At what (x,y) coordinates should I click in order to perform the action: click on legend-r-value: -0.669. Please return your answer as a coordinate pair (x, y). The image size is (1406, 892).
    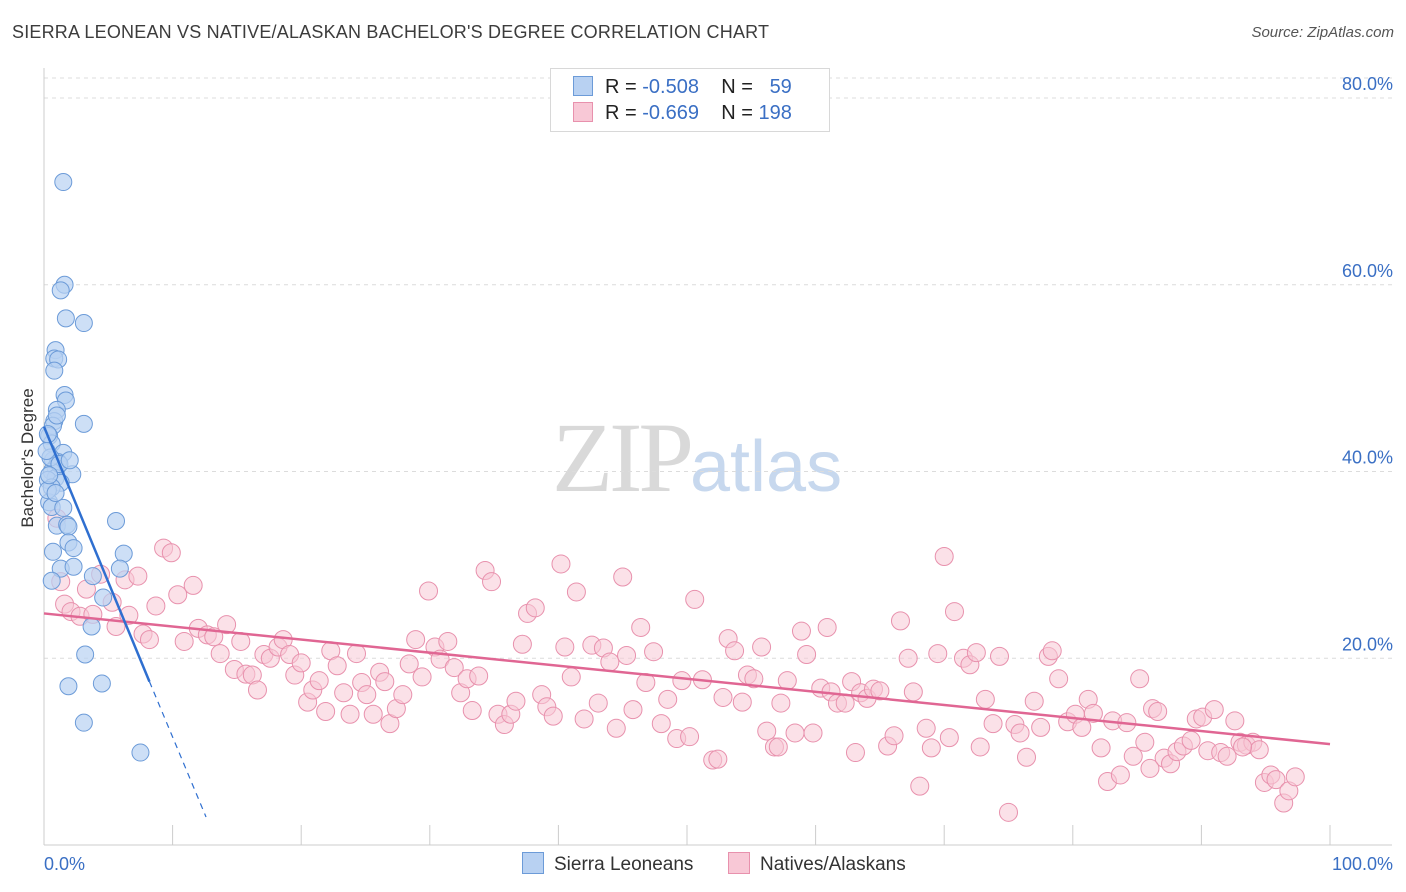
    Looking at the image, I should click on (670, 113).